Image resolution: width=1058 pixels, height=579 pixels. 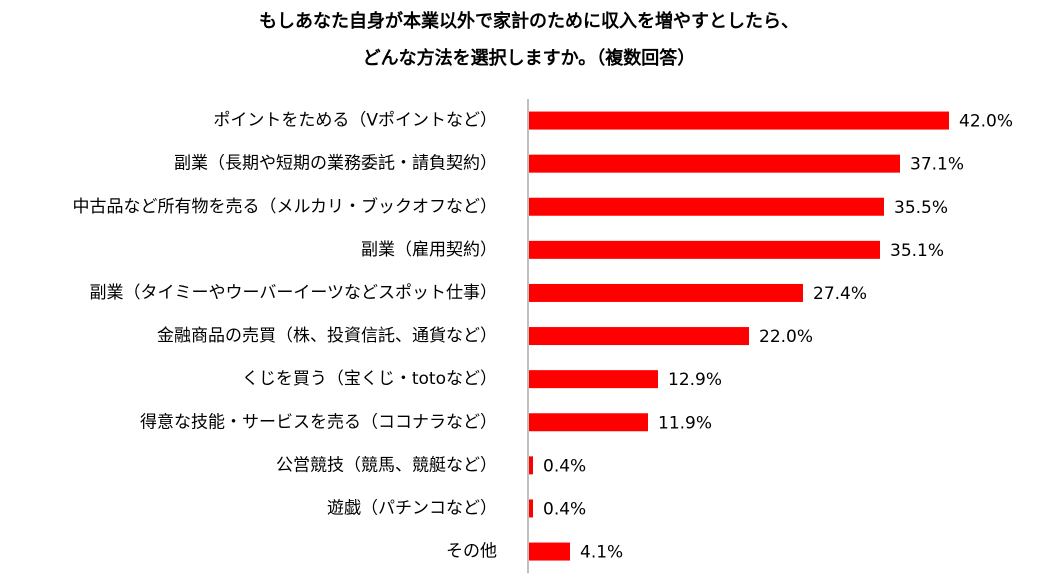 What do you see at coordinates (685, 423) in the screenshot?
I see `data-label: 11.9%` at bounding box center [685, 423].